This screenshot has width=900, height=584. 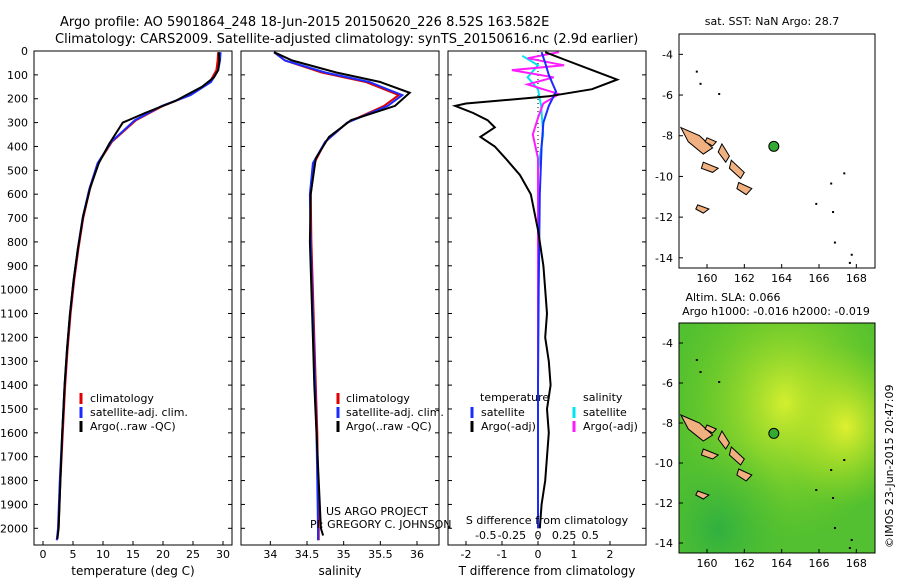 What do you see at coordinates (781, 278) in the screenshot?
I see `longitude-tick-label: 164` at bounding box center [781, 278].